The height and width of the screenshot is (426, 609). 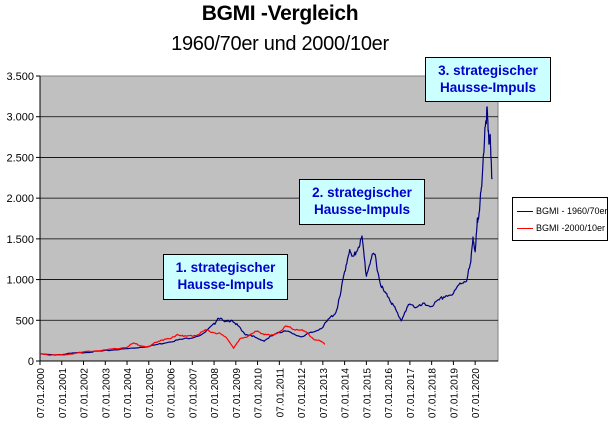 What do you see at coordinates (20, 77) in the screenshot?
I see `y-tick-label: 3.500` at bounding box center [20, 77].